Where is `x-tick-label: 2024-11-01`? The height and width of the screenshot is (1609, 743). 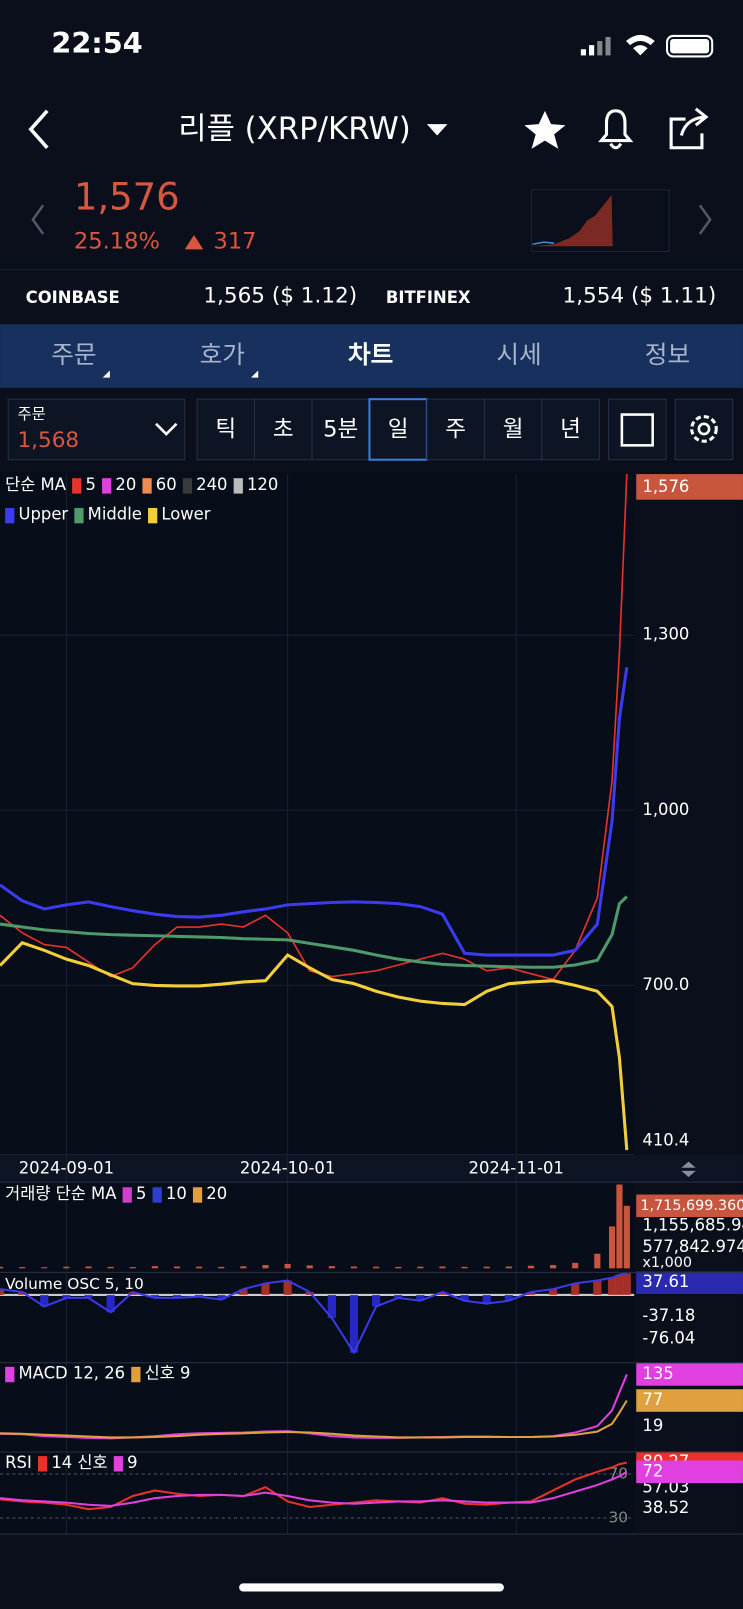 x-tick-label: 2024-11-01 is located at coordinates (516, 1167).